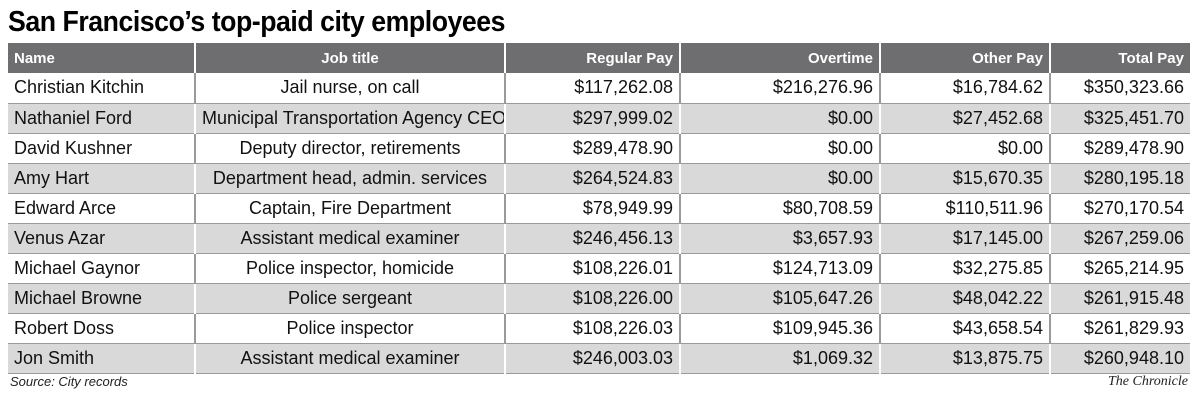  What do you see at coordinates (102, 58) in the screenshot?
I see `column-header-name: Name` at bounding box center [102, 58].